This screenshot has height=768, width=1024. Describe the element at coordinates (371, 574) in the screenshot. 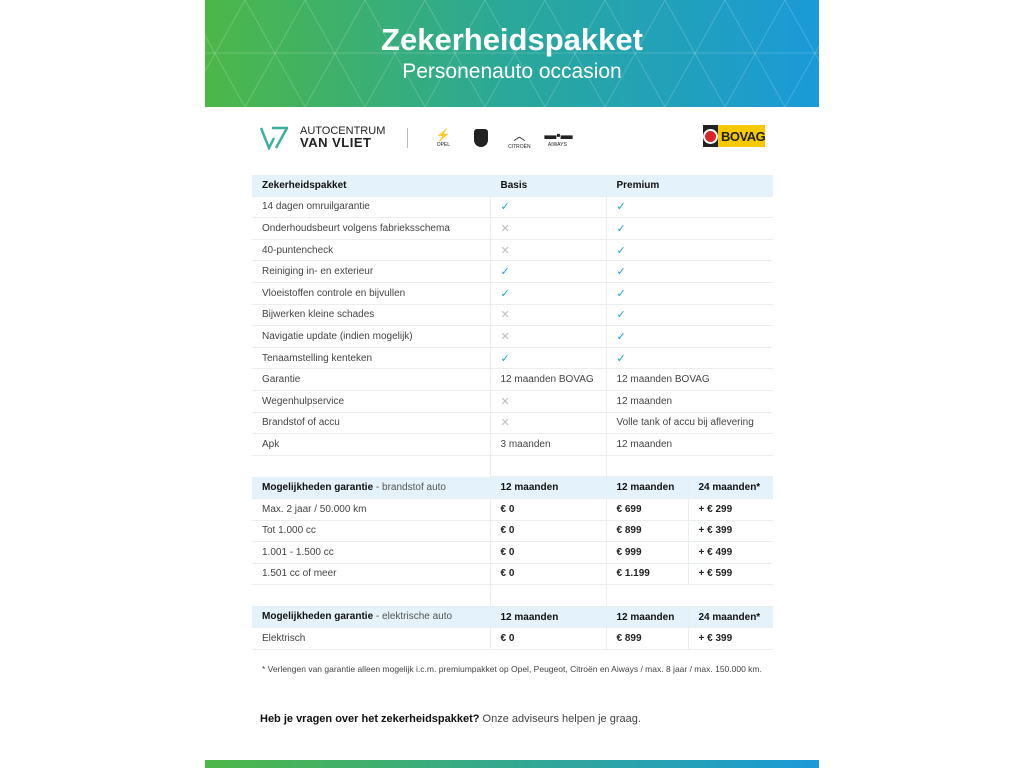

I see `table-cell: 1.501 cc of meer` at that location.